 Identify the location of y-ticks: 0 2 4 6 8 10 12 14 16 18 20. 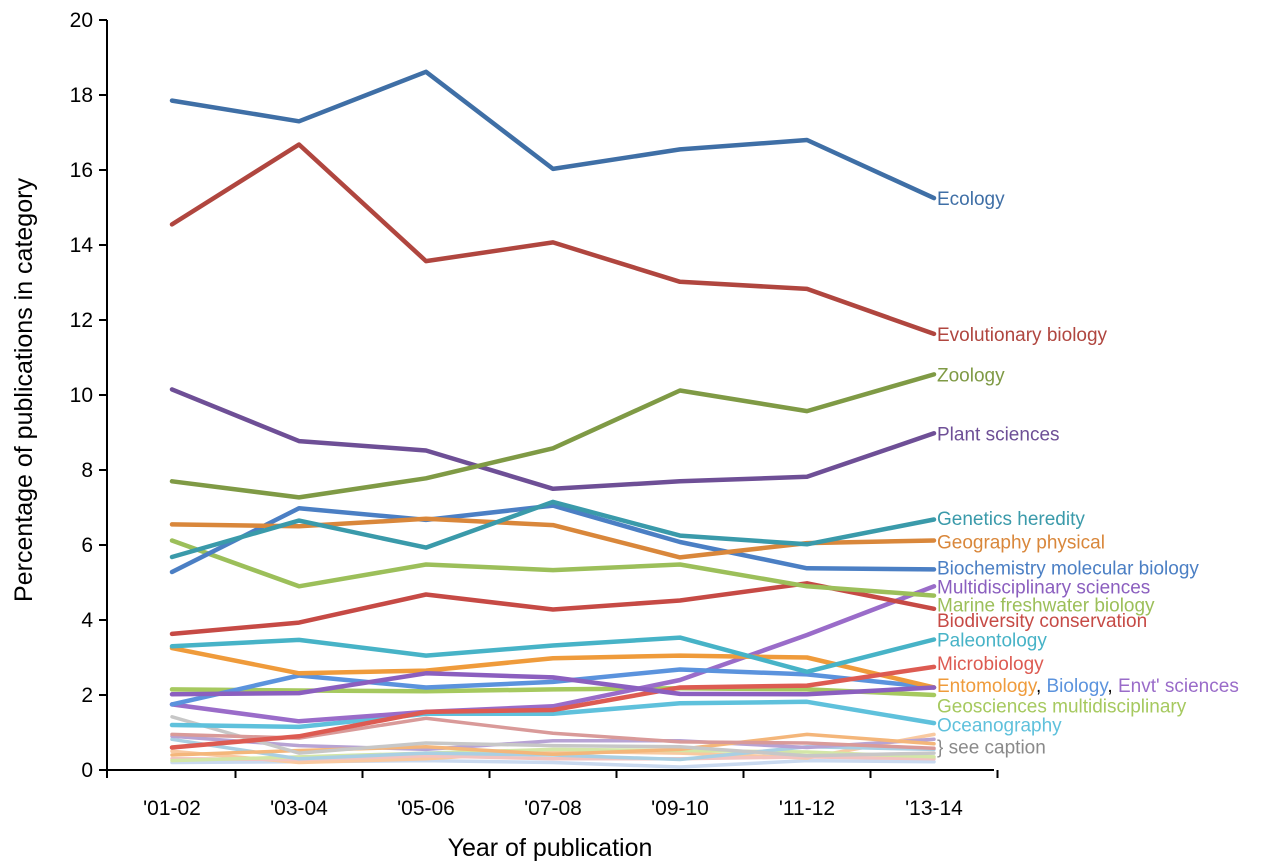
(88, 395).